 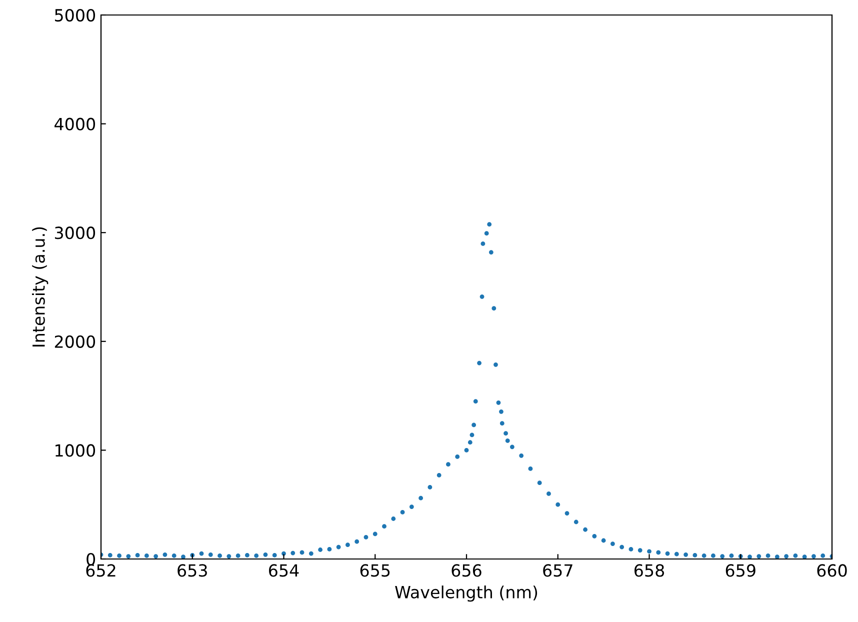 What do you see at coordinates (375, 570) in the screenshot?
I see `x-tick-label: 655` at bounding box center [375, 570].